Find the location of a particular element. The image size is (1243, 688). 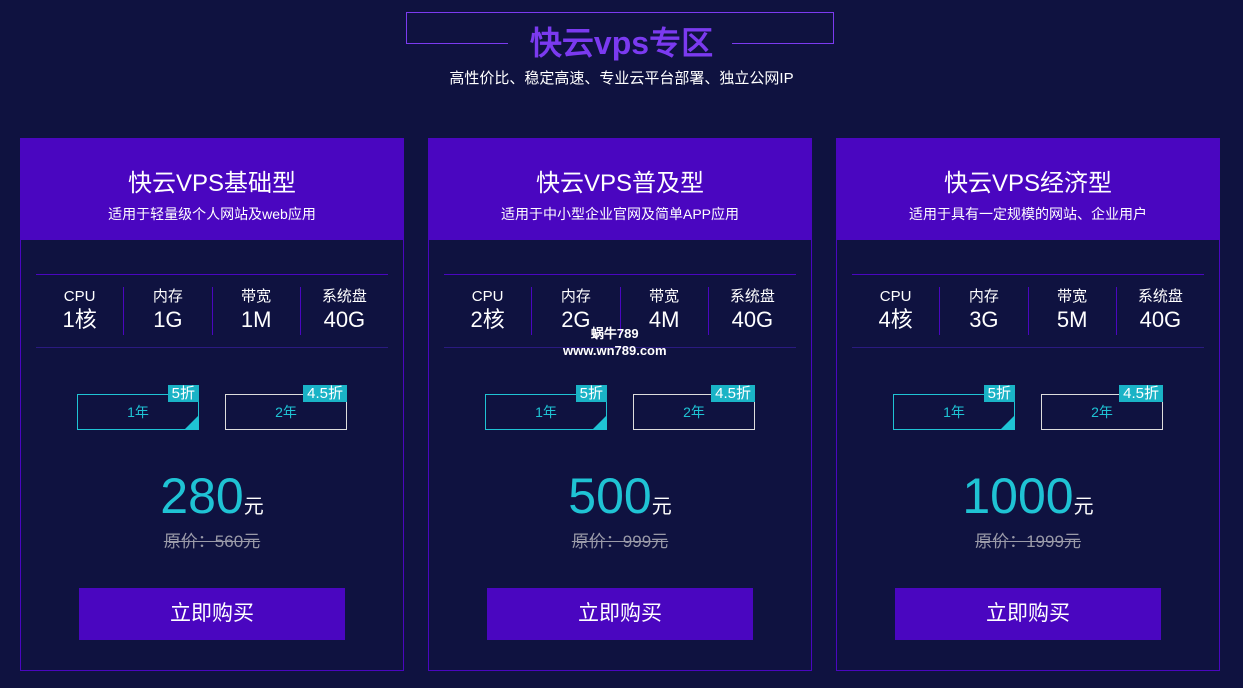

plan-header: 快云VPS普及型适用于中小型企业官网及简单APP应用 is located at coordinates (620, 189).